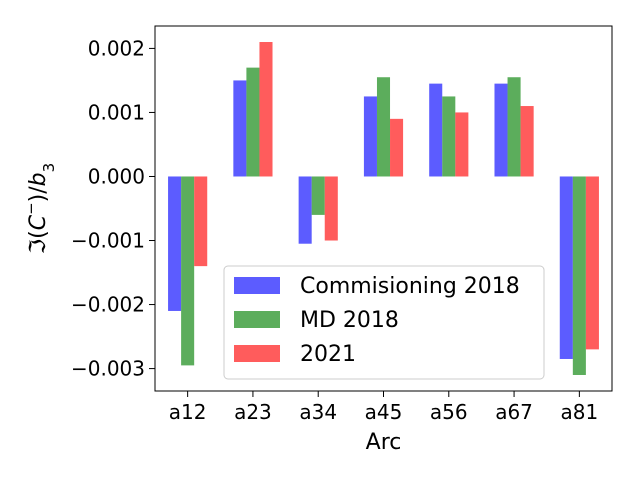  What do you see at coordinates (113, 208) in the screenshot?
I see `y-axis: −0.003 −0.002 −0.001 0.000 0.001 0.002` at bounding box center [113, 208].